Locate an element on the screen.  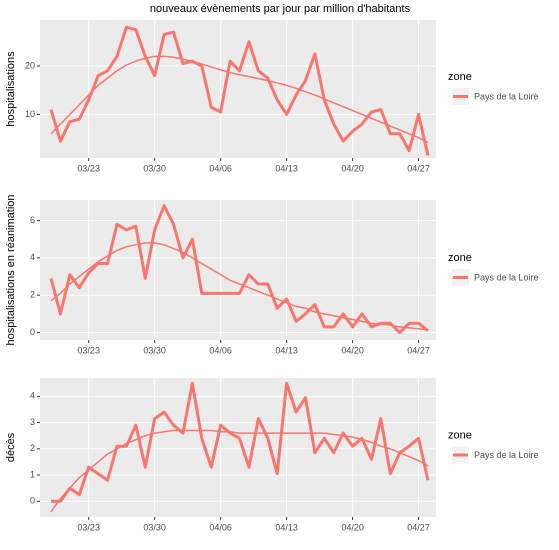
y-tick-label: 10 is located at coordinates (30, 114).